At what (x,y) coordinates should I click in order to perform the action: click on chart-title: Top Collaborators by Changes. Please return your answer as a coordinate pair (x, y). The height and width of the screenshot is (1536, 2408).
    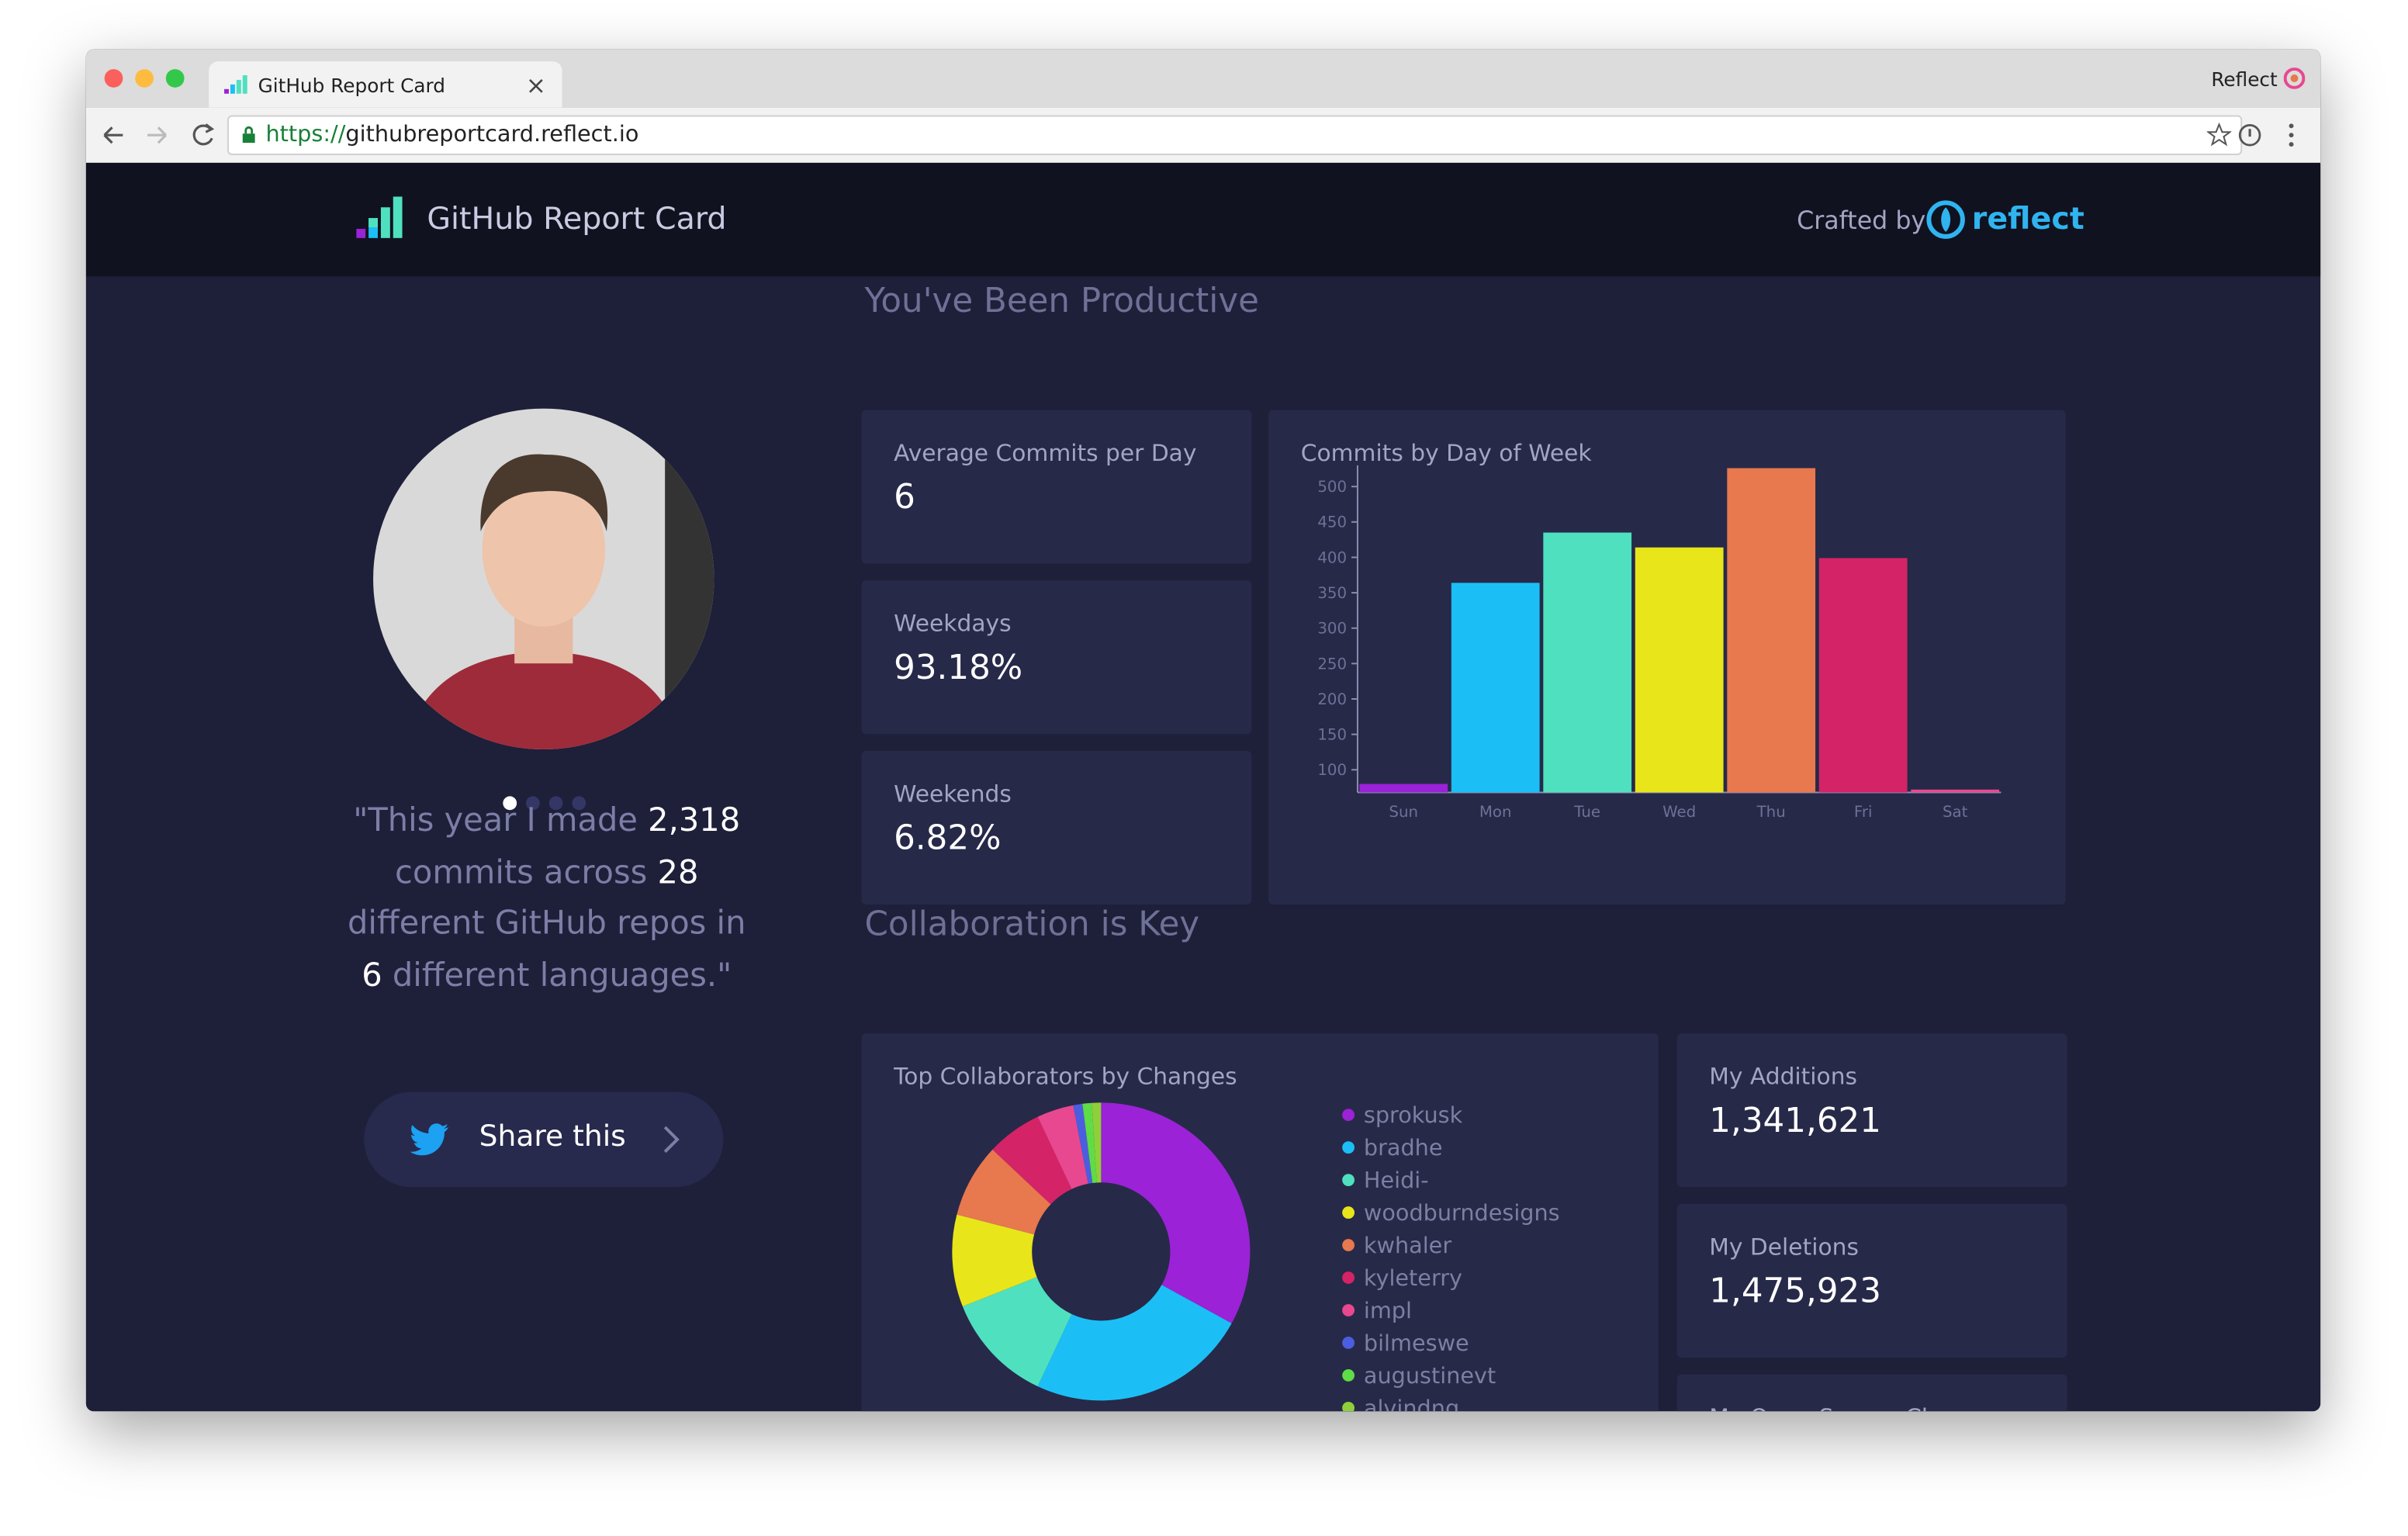
    Looking at the image, I should click on (1065, 1076).